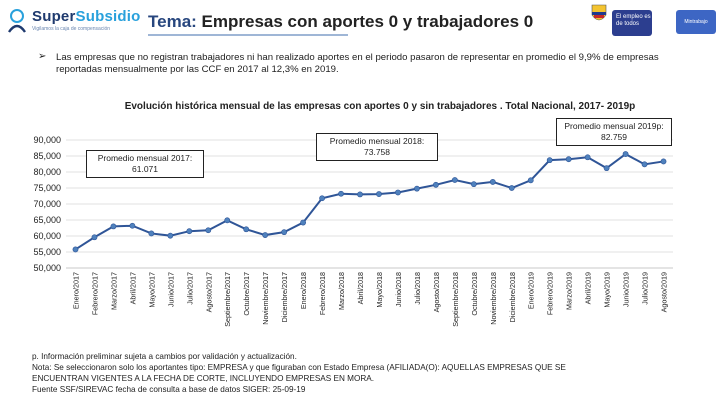 Image resolution: width=720 pixels, height=405 pixels. What do you see at coordinates (377, 147) in the screenshot?
I see `average-callout: Promedio mensual 2018: 73.758` at bounding box center [377, 147].